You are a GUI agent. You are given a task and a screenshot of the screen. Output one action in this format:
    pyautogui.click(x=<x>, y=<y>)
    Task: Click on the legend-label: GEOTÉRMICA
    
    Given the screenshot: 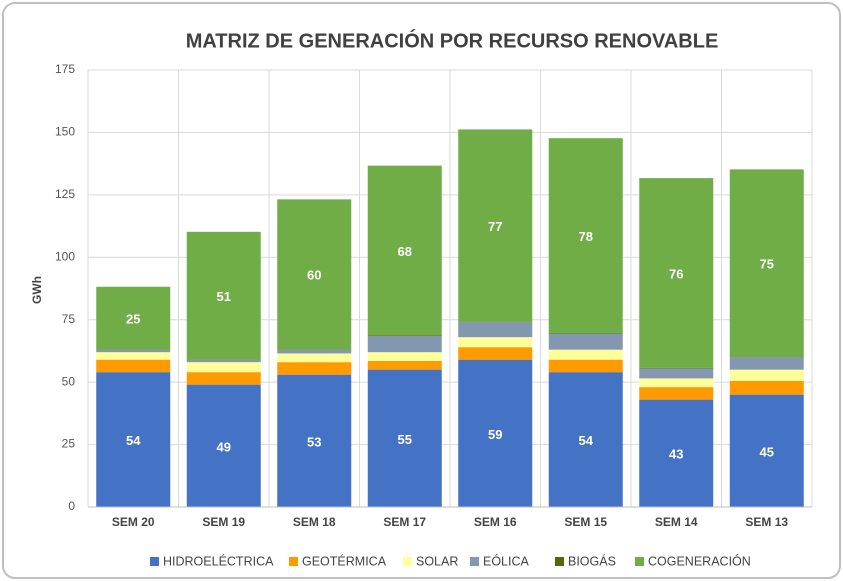 What is the action you would take?
    pyautogui.click(x=344, y=560)
    